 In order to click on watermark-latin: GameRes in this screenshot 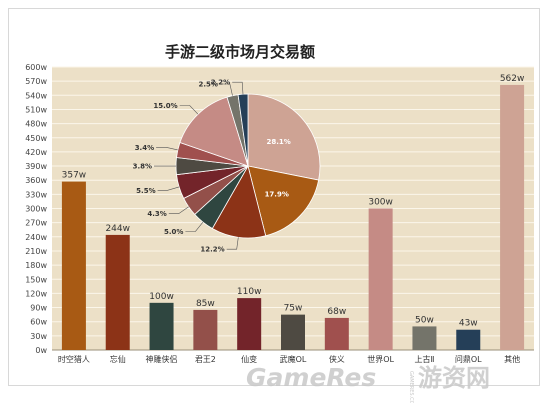, I will do `click(311, 377)`.